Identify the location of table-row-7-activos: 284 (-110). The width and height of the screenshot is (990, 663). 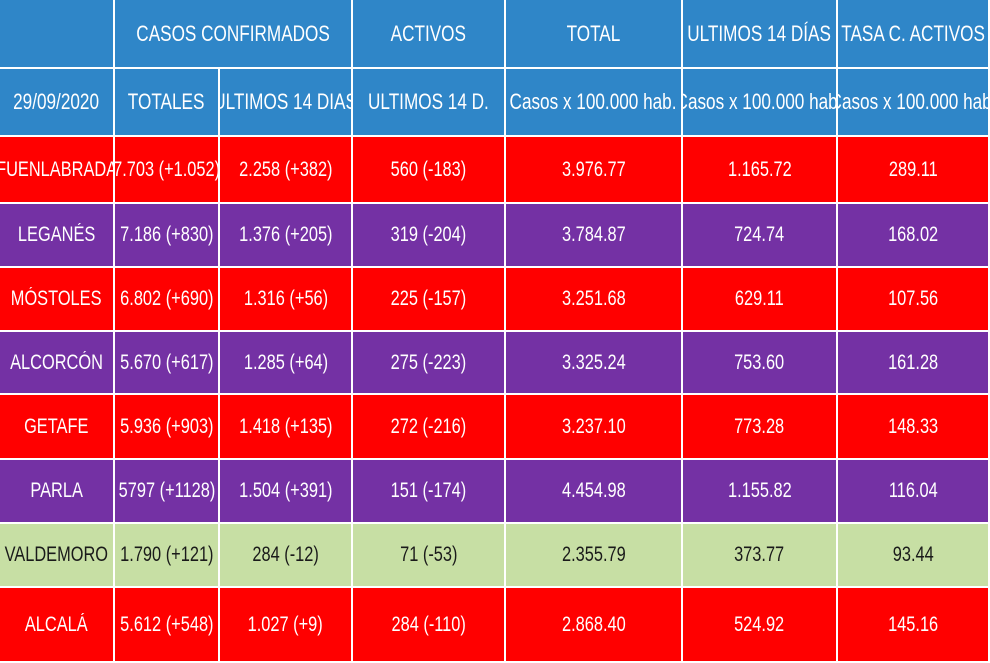
(429, 625).